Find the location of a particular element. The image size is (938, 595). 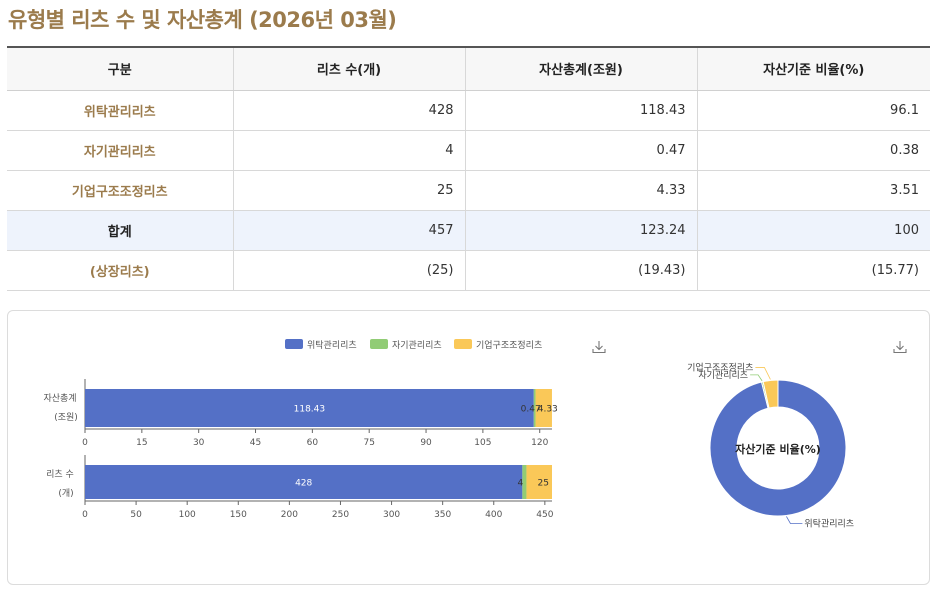

bar-data-label: 25 is located at coordinates (542, 484).